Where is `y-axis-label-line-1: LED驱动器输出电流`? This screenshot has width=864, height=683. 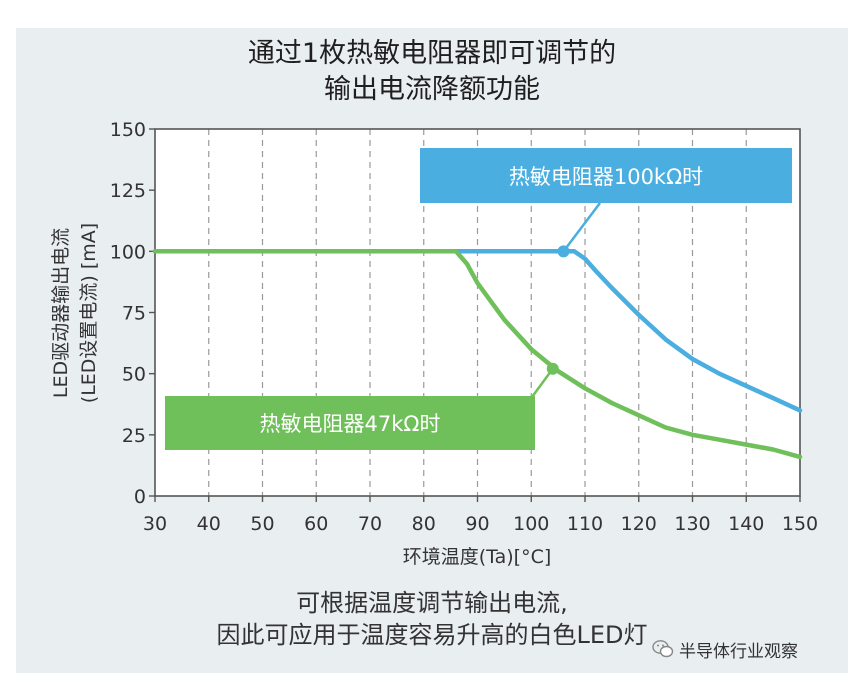 y-axis-label-line-1: LED驱动器输出电流 is located at coordinates (61, 313).